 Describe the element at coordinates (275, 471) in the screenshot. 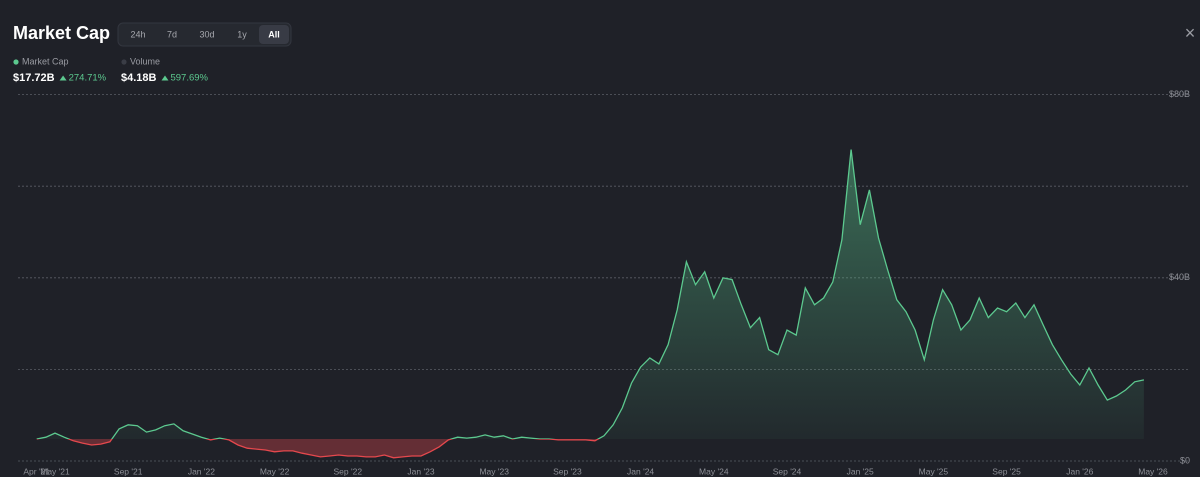

I see `x-tick-label: May '22` at that location.